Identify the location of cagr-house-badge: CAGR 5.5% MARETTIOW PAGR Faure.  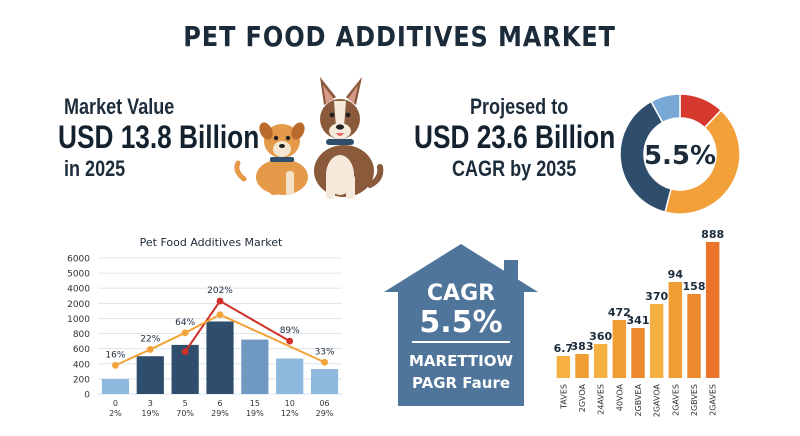
(461, 325).